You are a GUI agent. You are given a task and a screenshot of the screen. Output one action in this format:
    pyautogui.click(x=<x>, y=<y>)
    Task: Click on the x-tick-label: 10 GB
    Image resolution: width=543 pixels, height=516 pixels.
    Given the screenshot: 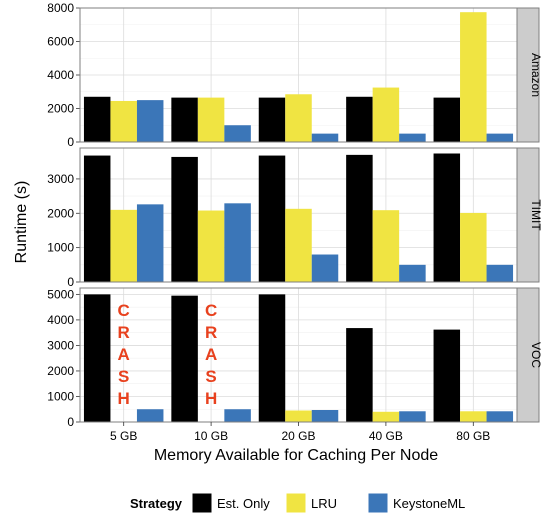 What is the action you would take?
    pyautogui.click(x=211, y=436)
    